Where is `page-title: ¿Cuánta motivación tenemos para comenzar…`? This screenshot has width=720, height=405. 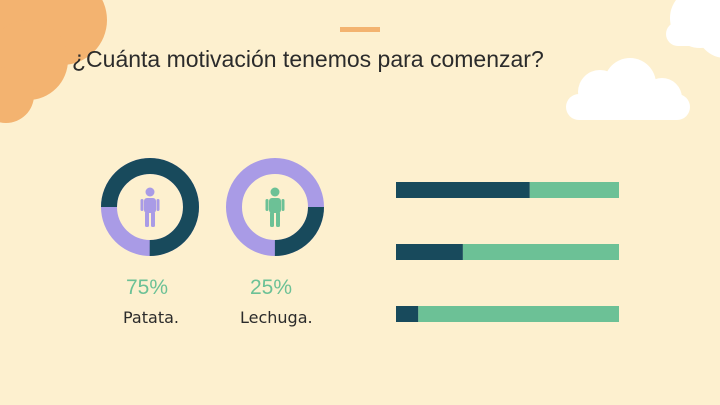
page-title: ¿Cuánta motivación tenemos para comenzar… is located at coordinates (308, 59).